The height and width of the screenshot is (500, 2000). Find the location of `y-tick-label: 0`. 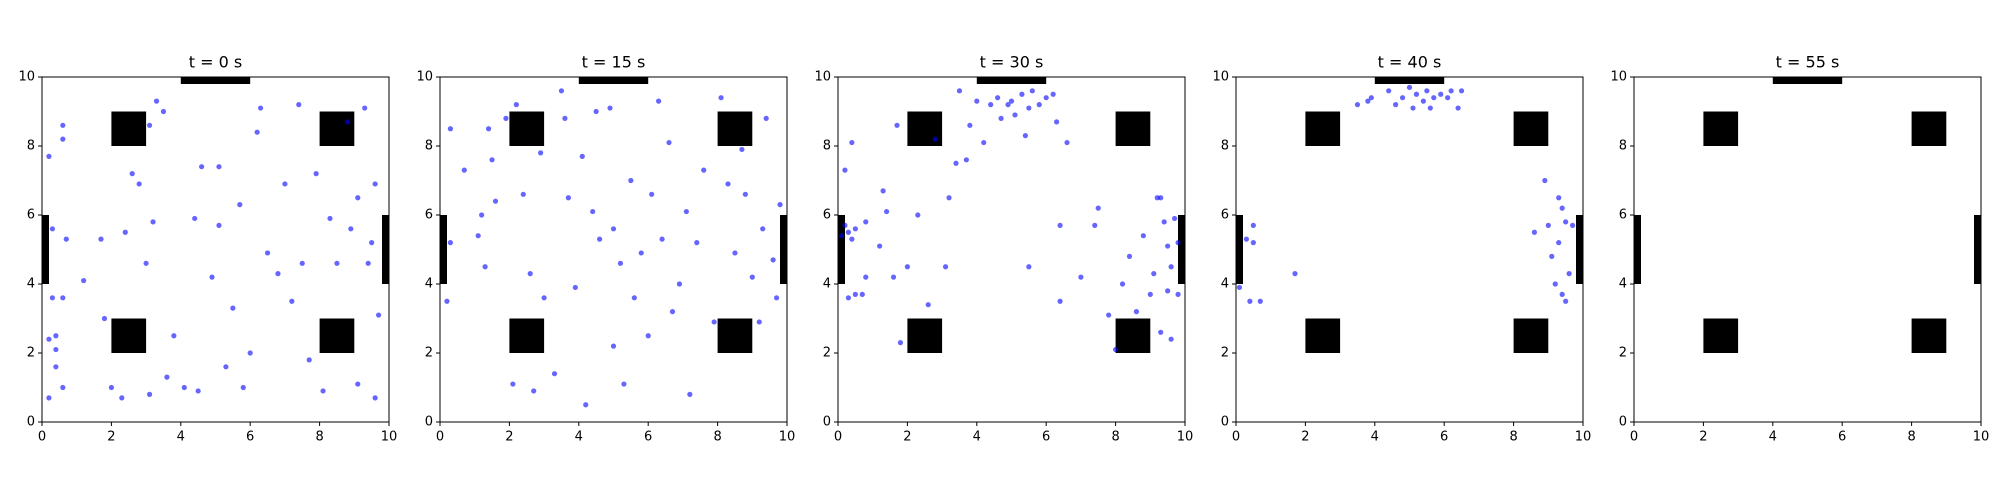

y-tick-label: 0 is located at coordinates (1225, 422).